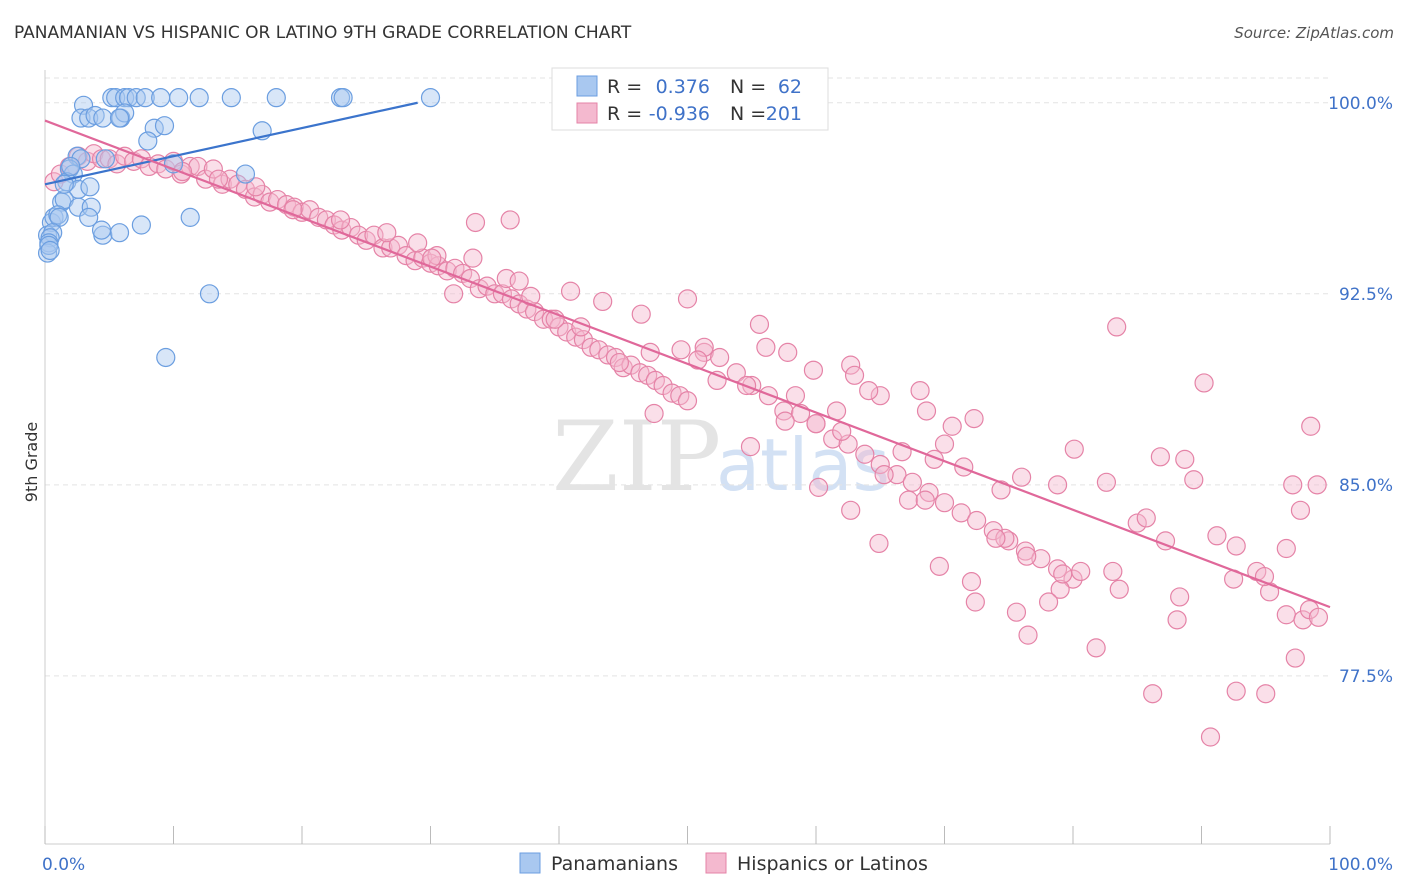  What do you see at coordinates (636, 457) in the screenshot?
I see `watermark-zip-text: ZIP` at bounding box center [636, 457].